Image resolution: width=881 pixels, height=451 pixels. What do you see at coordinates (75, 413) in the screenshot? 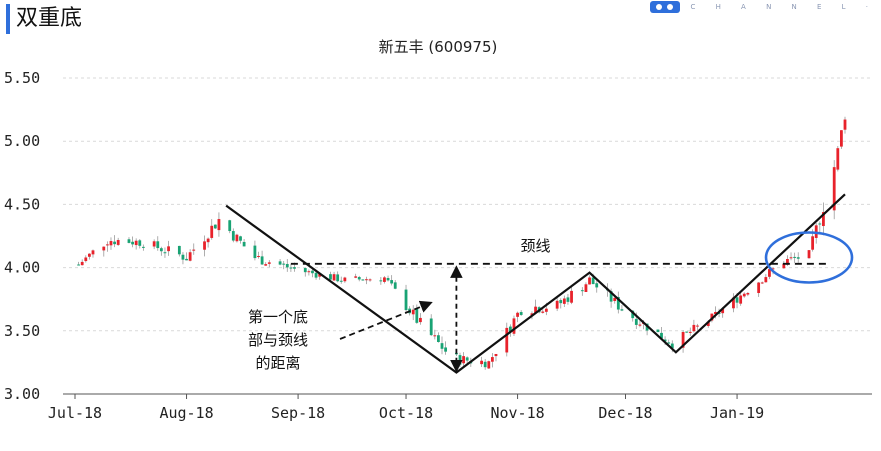
I see `x-tick-label: Jul-18` at bounding box center [75, 413].